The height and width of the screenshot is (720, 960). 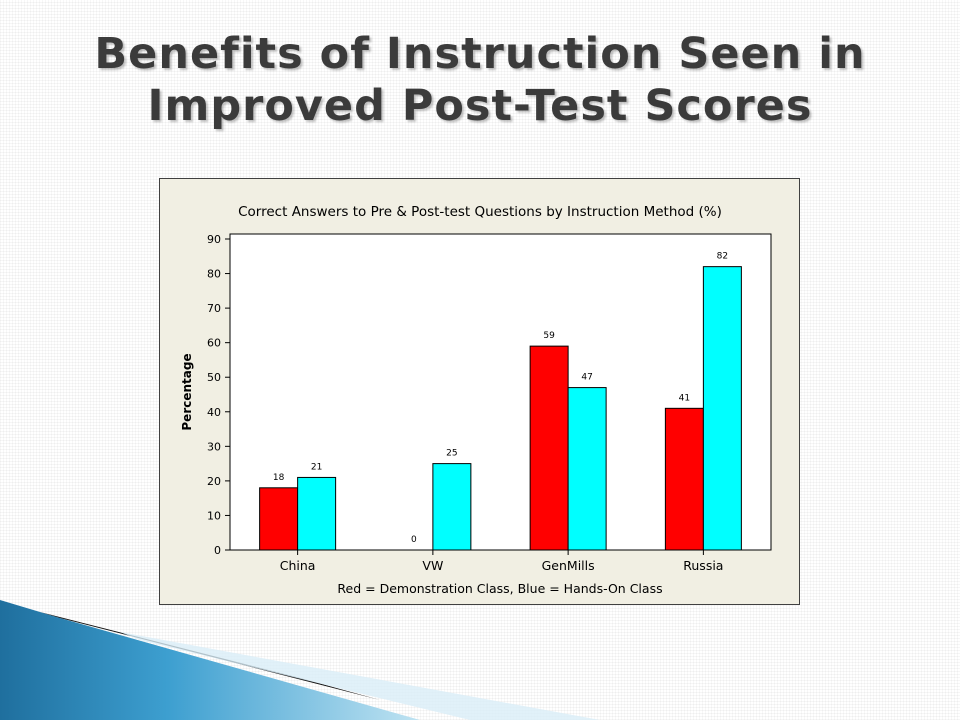 What do you see at coordinates (684, 398) in the screenshot?
I see `bar-value-label: 41` at bounding box center [684, 398].